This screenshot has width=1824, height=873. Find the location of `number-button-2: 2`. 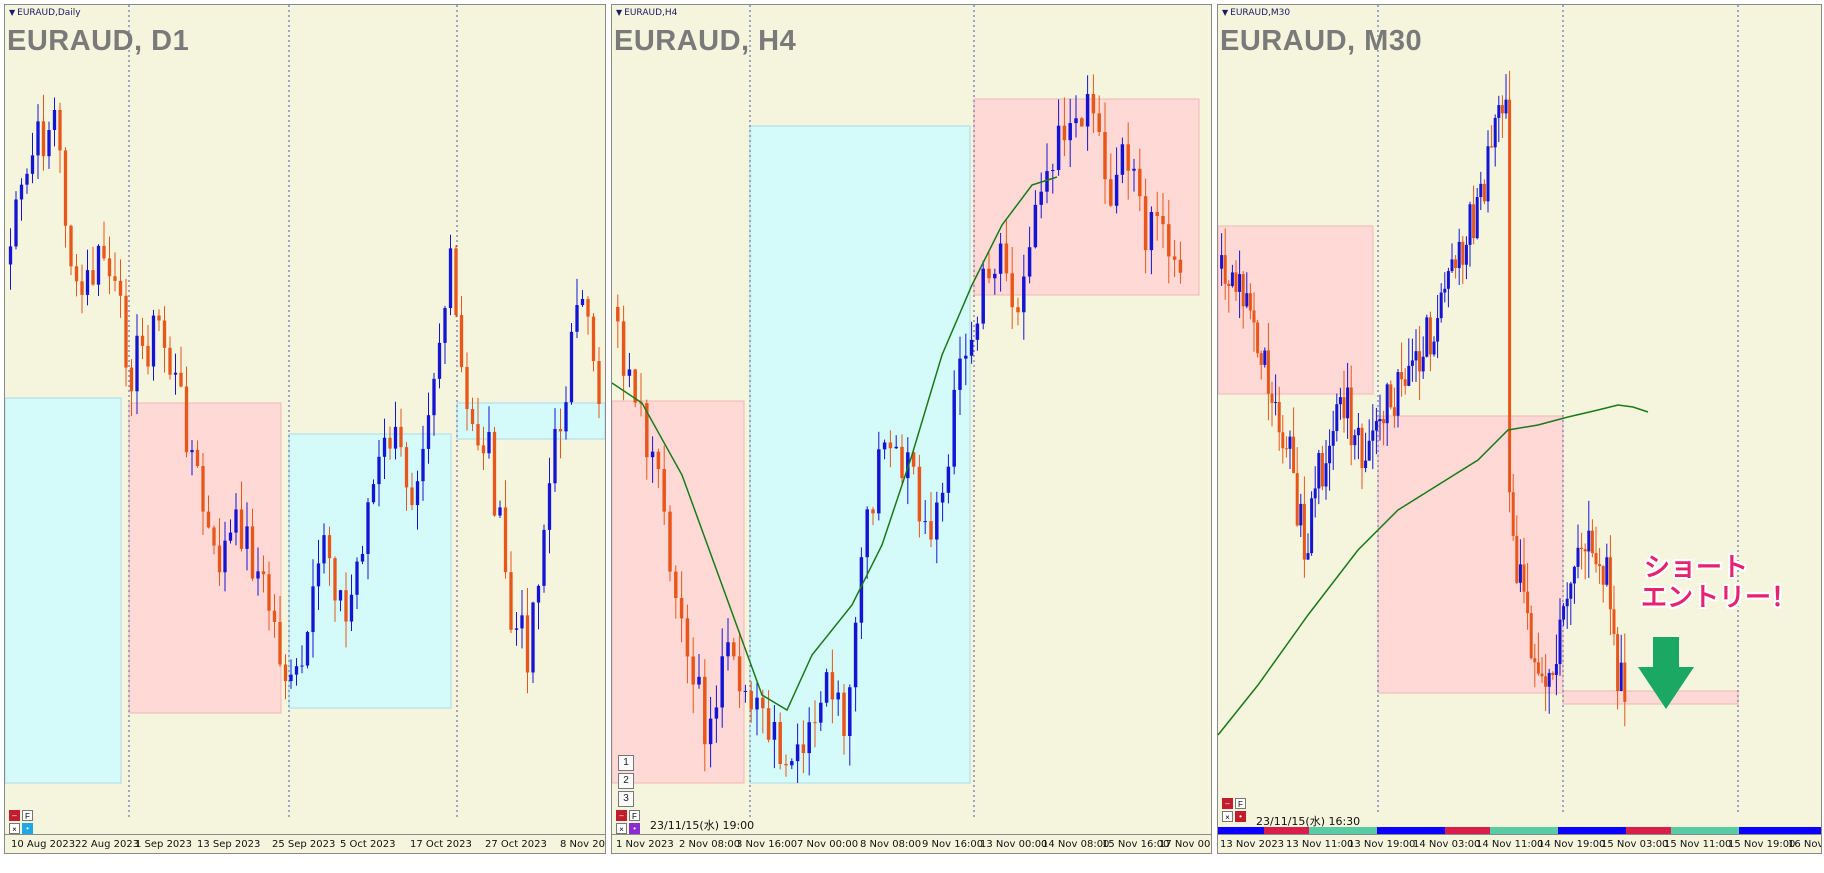

number-button-2: 2 is located at coordinates (626, 781).